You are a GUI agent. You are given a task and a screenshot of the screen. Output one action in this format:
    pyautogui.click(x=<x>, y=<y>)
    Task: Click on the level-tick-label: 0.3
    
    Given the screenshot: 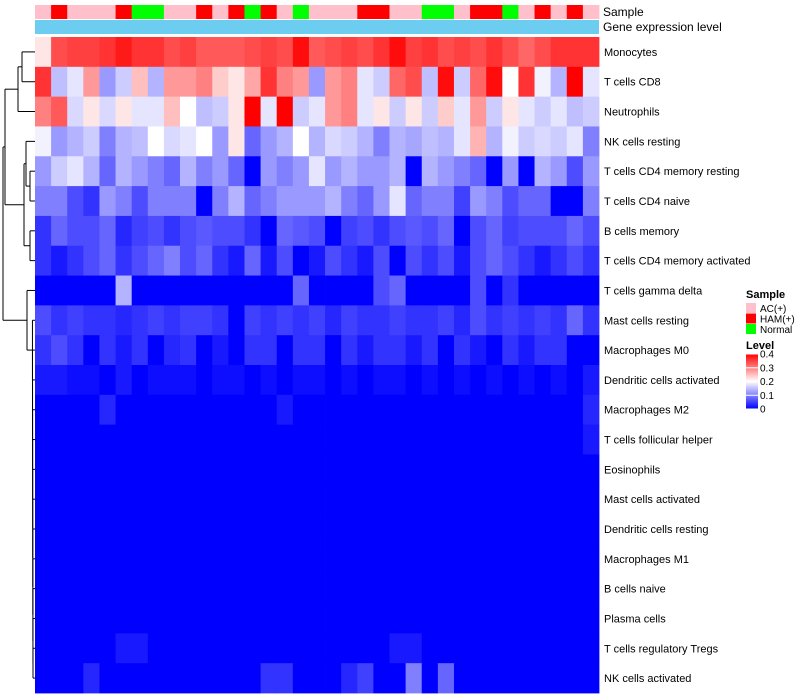 What is the action you would take?
    pyautogui.click(x=767, y=368)
    